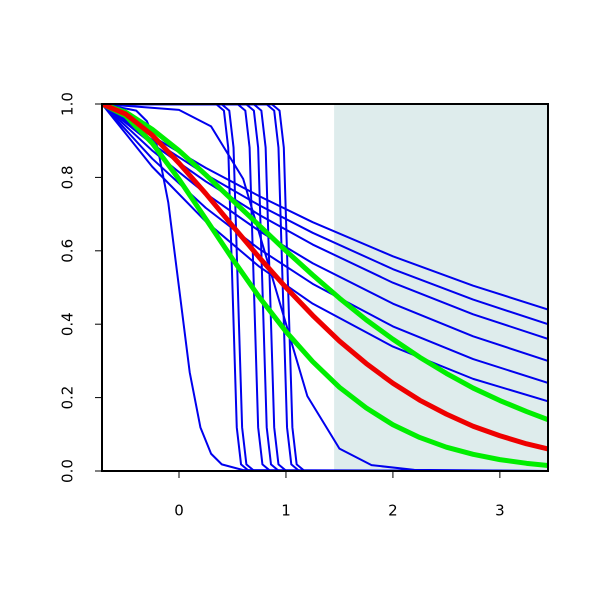 Image resolution: width=600 pixels, height=600 pixels. What do you see at coordinates (500, 511) in the screenshot?
I see `x-tick-label: 3` at bounding box center [500, 511].